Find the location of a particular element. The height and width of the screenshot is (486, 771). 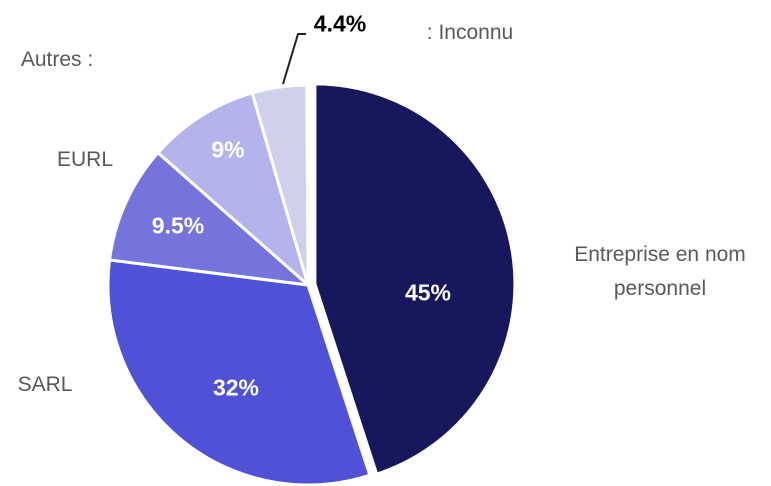

value-label: 9% is located at coordinates (228, 149).